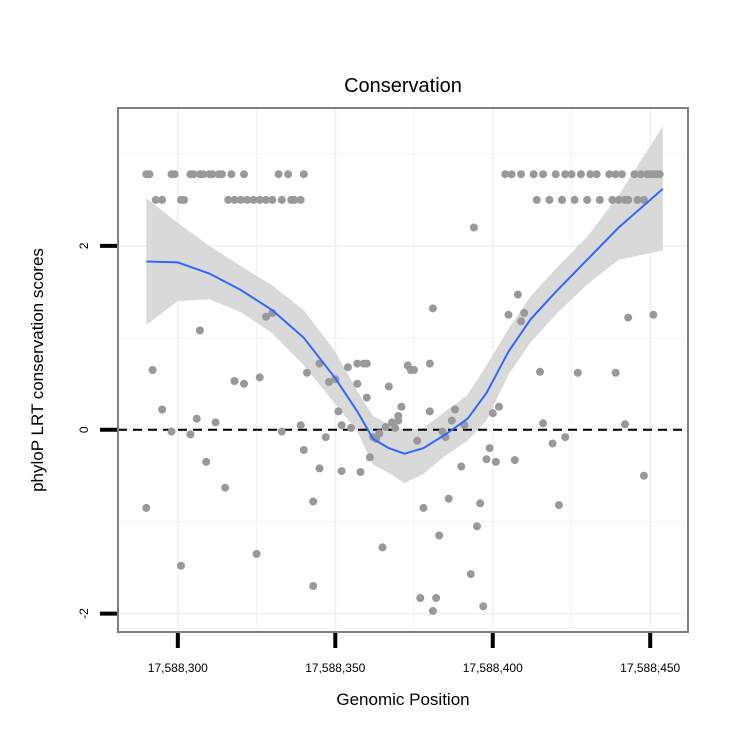 The image size is (750, 750). Describe the element at coordinates (493, 668) in the screenshot. I see `x-tick-label: 17,588,400` at that location.